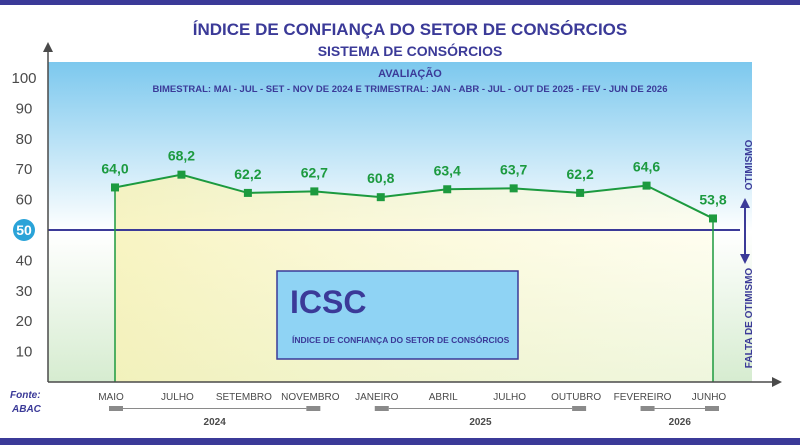  What do you see at coordinates (777, 382) in the screenshot?
I see `x-axis-arrow` at bounding box center [777, 382].